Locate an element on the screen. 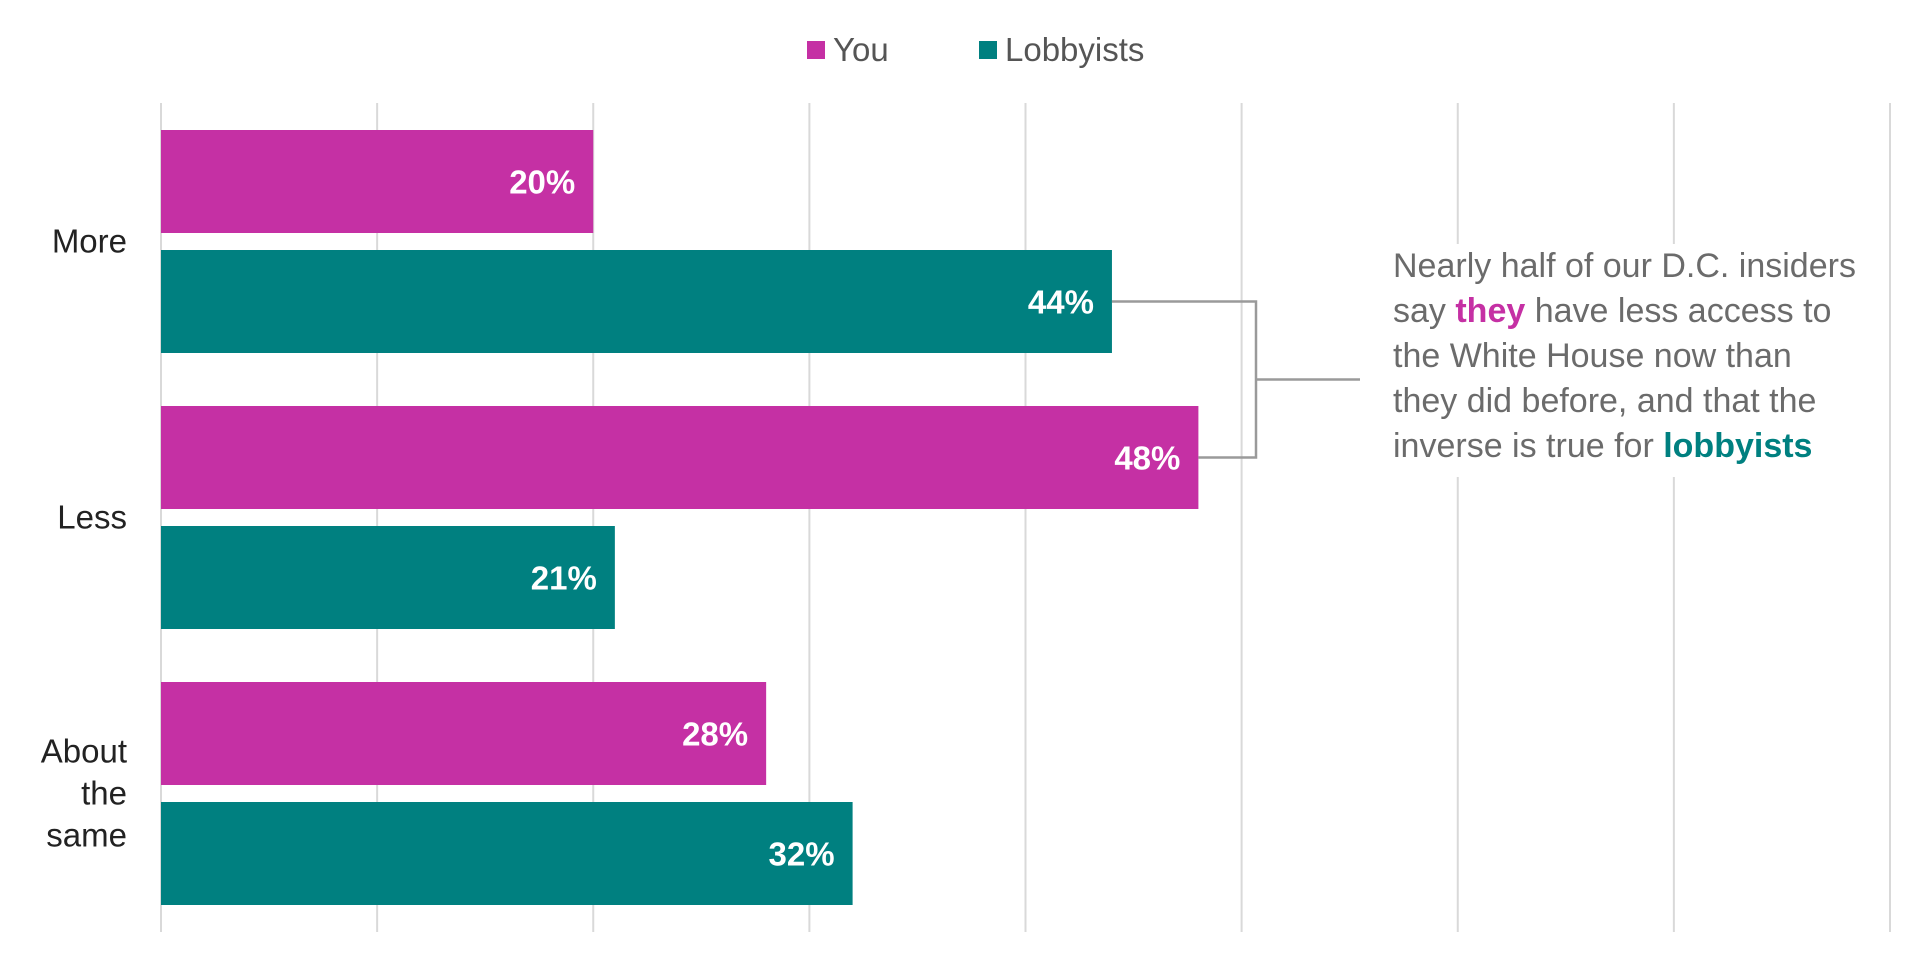  data-label: 20% is located at coordinates (542, 182).